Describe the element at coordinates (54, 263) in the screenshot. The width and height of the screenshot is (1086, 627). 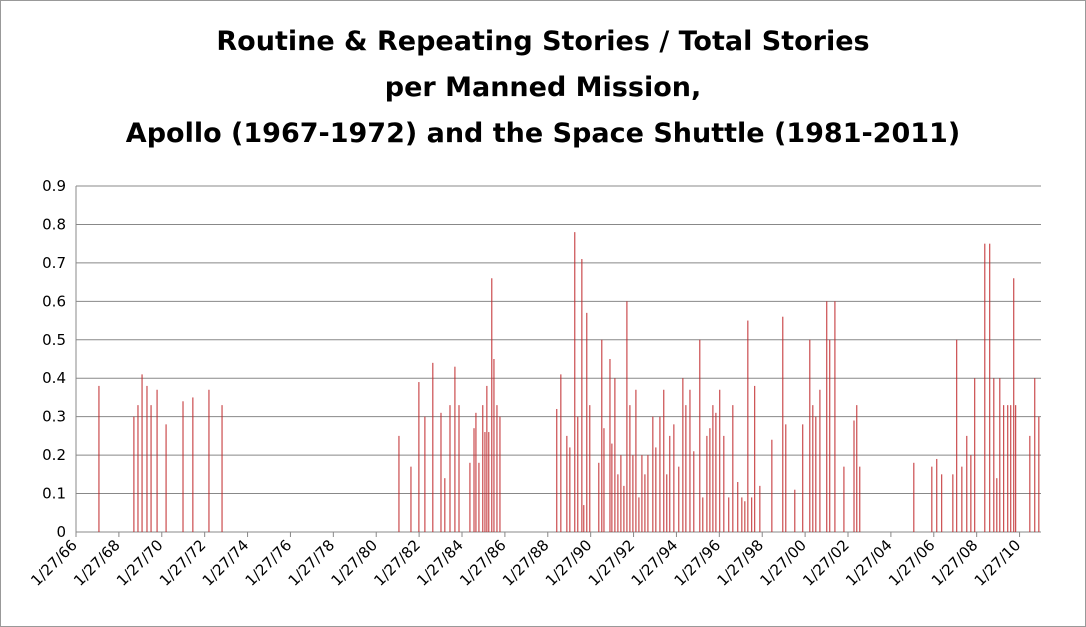
I see `y-tick-label: 0.7` at that location.